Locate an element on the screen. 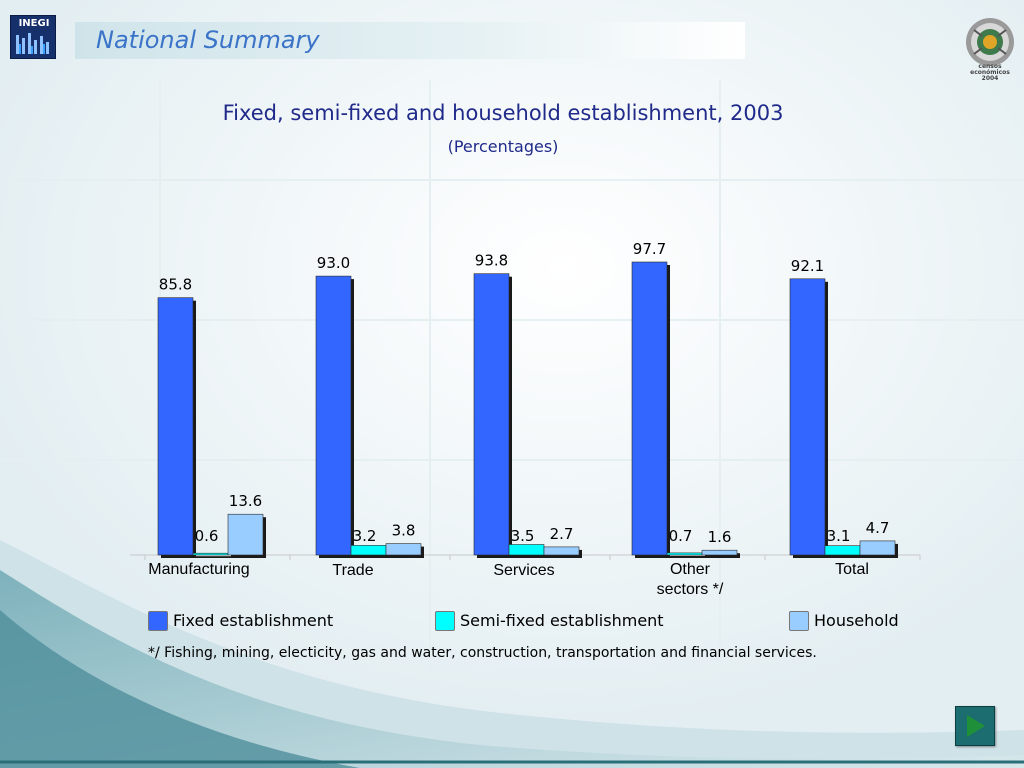 The height and width of the screenshot is (768, 1024). data-label: 3.1 is located at coordinates (839, 536).